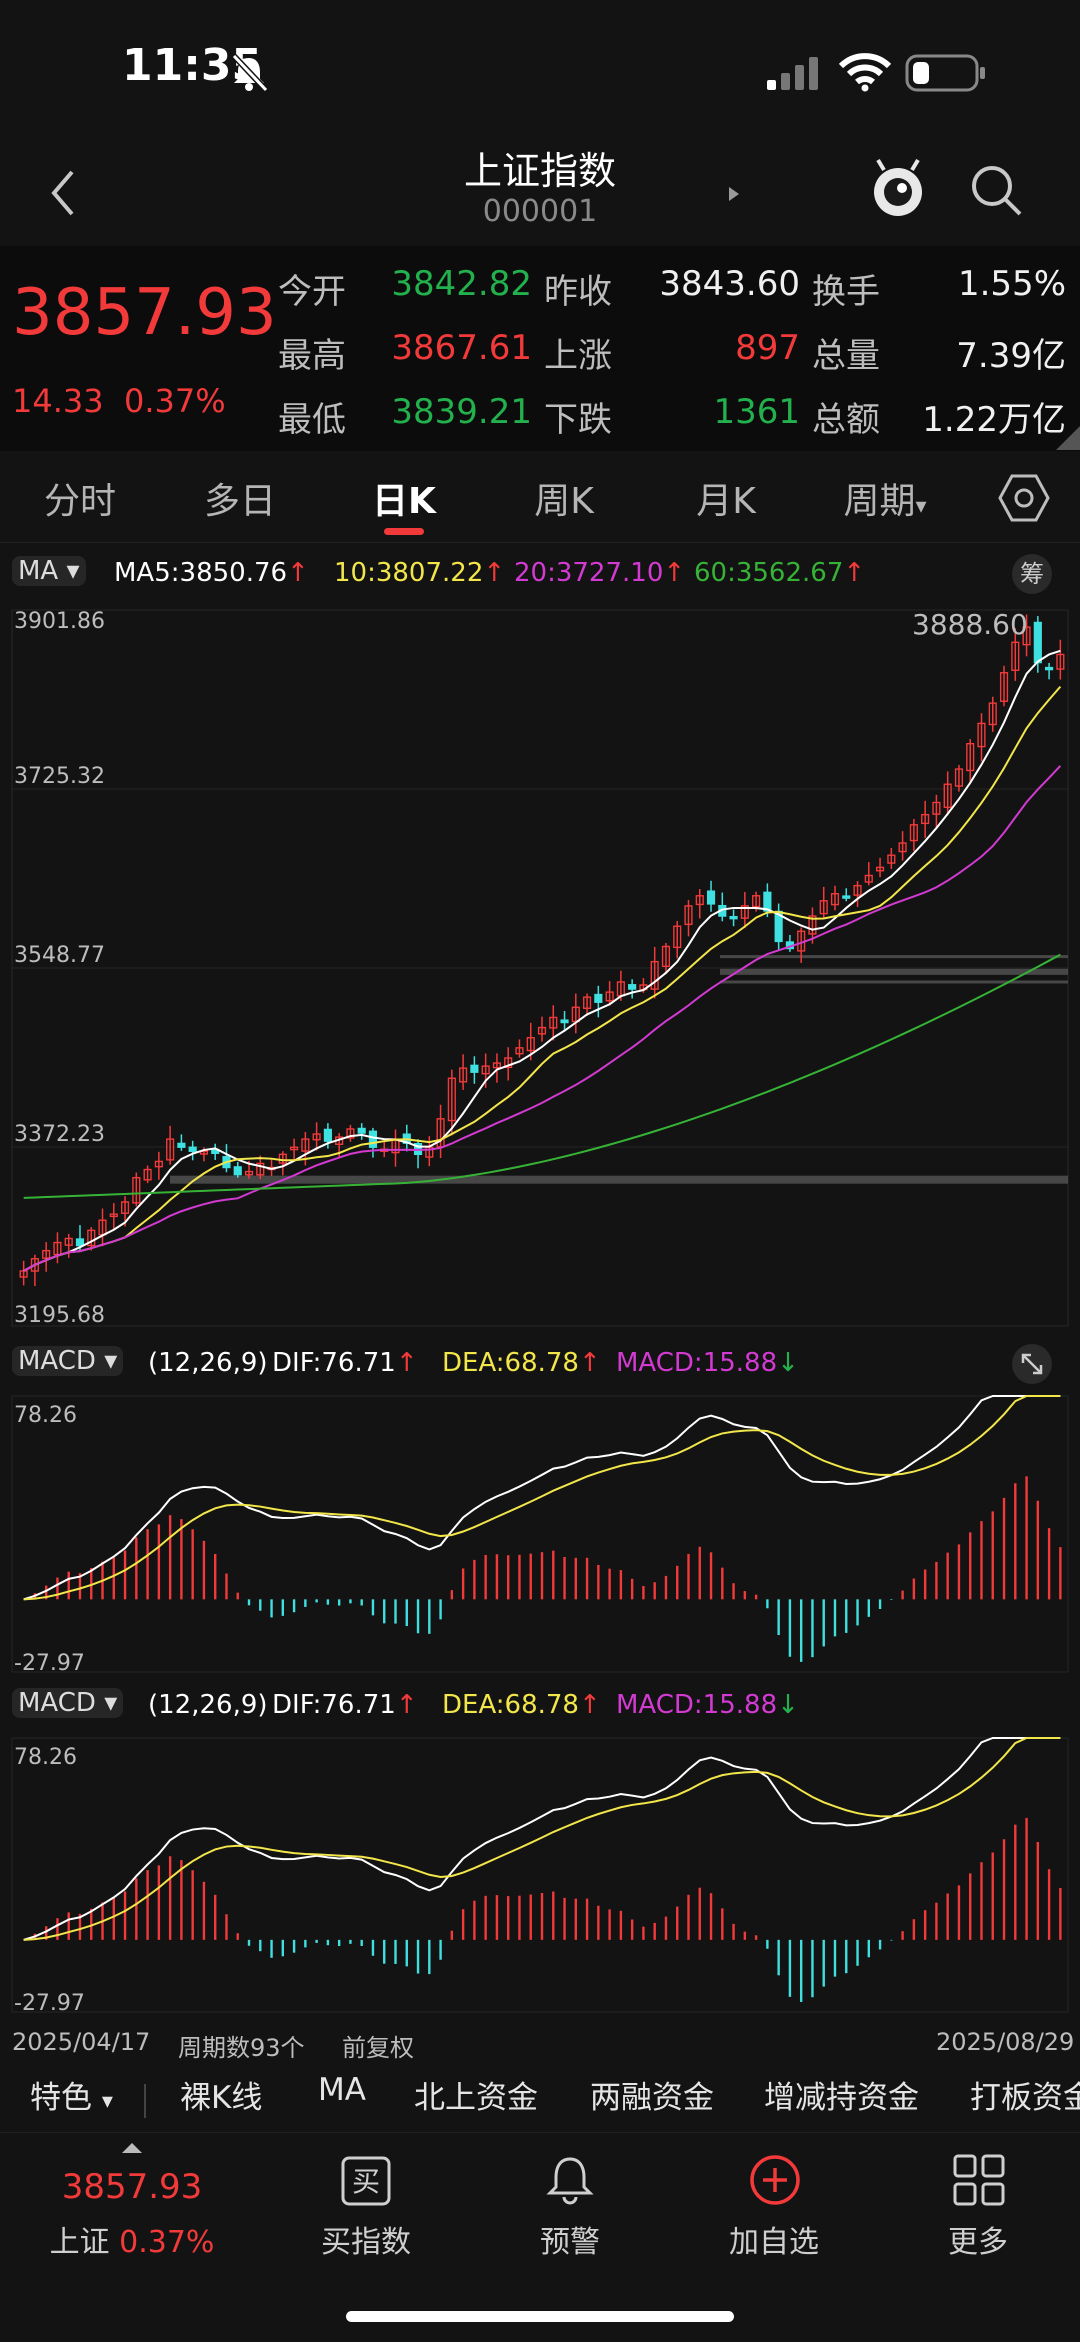  I want to click on quote-value: 1.22万亿, so click(994, 420).